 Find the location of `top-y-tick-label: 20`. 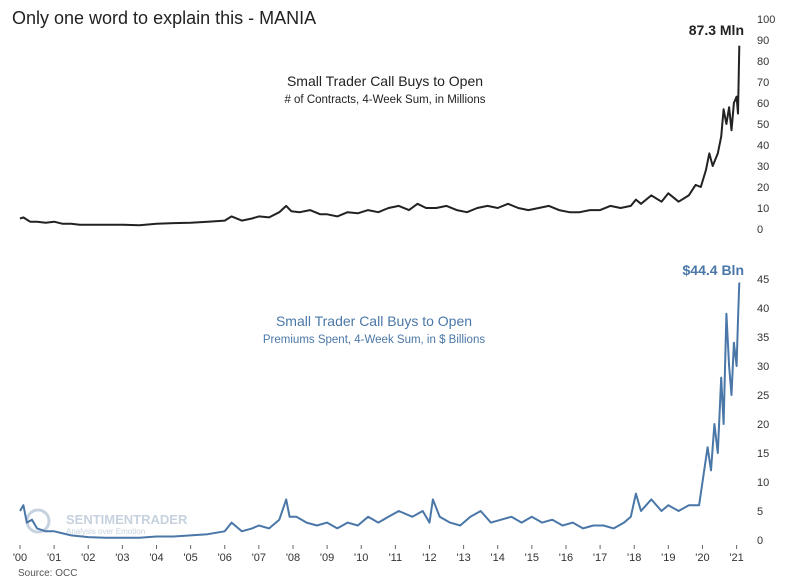

top-y-tick-label: 20 is located at coordinates (763, 188).